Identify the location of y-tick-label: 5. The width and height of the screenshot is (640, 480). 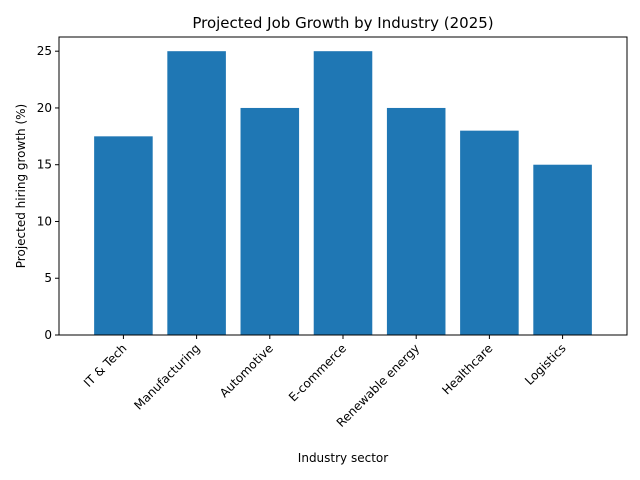
(48, 278).